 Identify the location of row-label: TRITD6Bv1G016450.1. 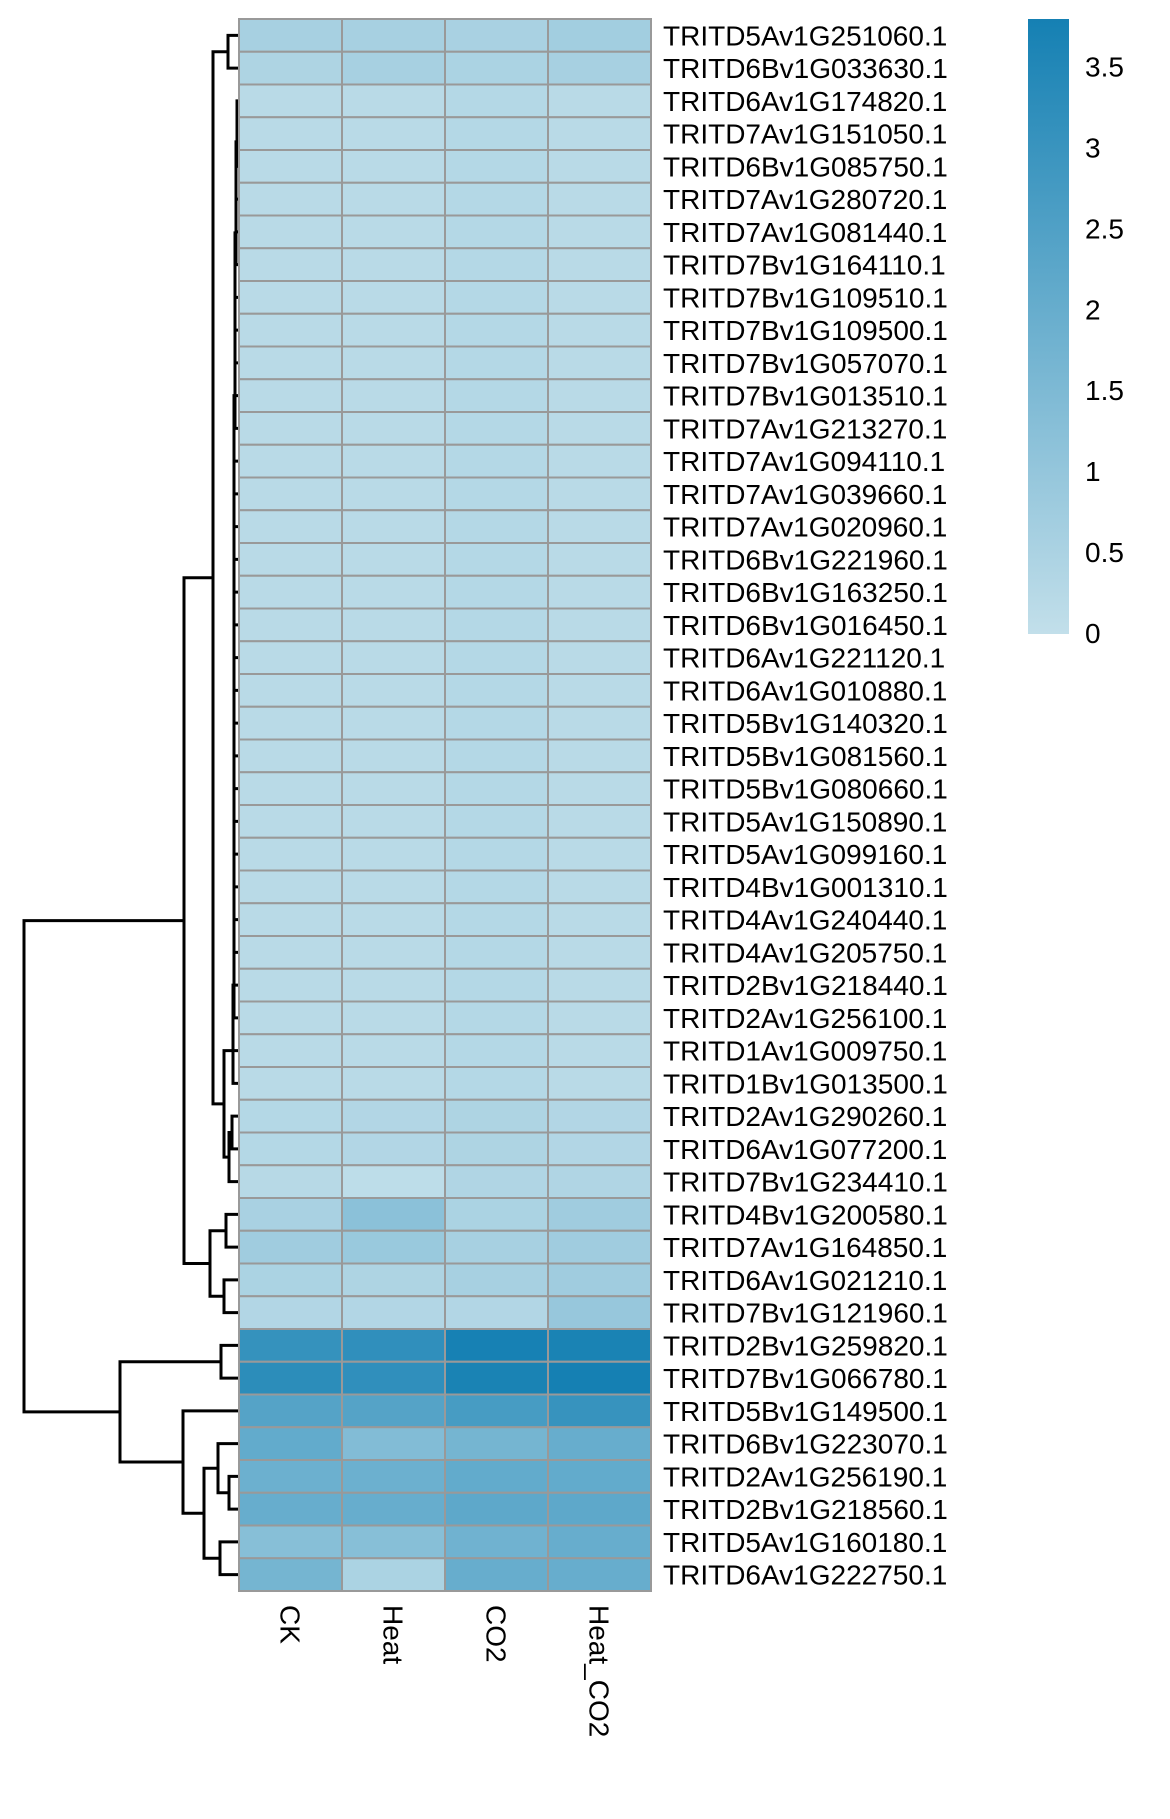
(805, 625).